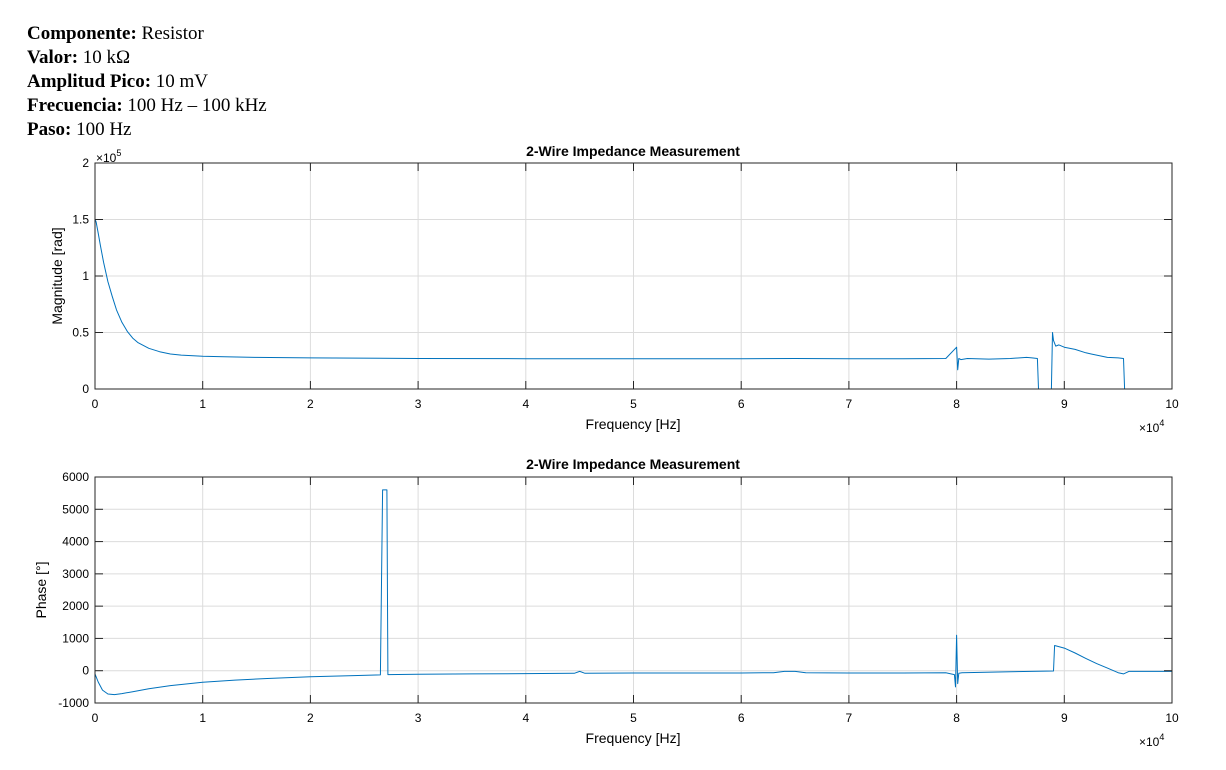 This screenshot has width=1226, height=770. I want to click on header-value: 100 Hz, so click(104, 129).